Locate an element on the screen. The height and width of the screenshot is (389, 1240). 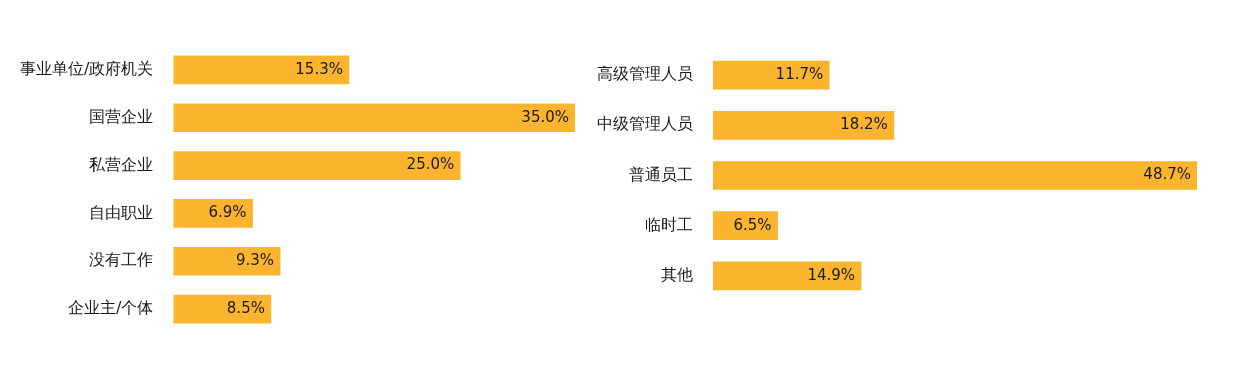
data-label: 11.7% is located at coordinates (799, 73).